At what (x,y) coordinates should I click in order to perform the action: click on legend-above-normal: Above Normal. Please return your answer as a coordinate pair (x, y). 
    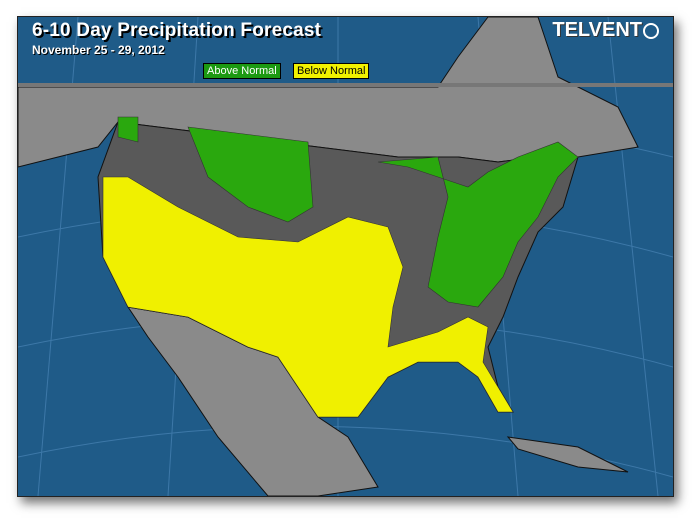
    Looking at the image, I should click on (242, 71).